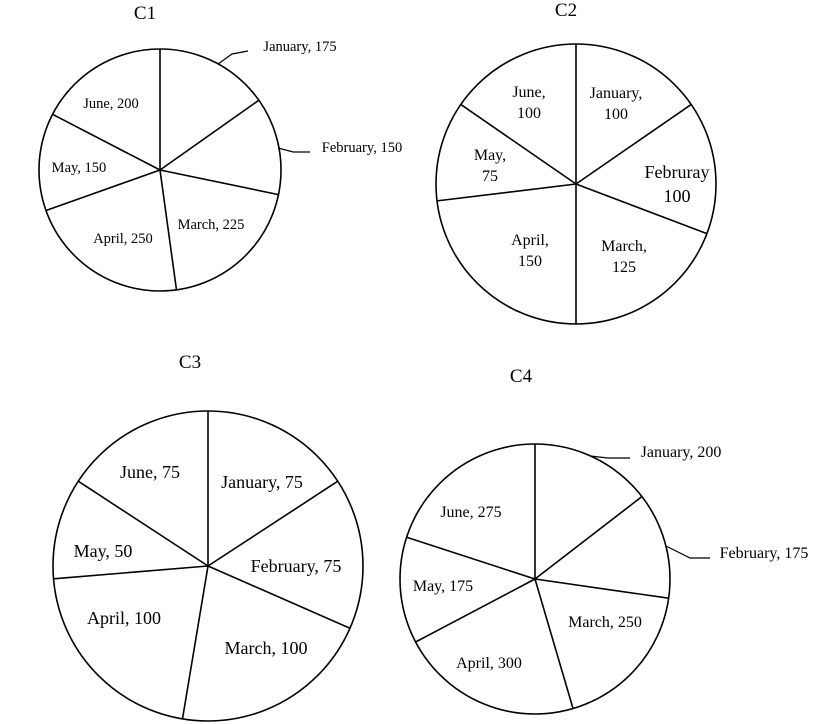 This screenshot has height=724, width=826. What do you see at coordinates (111, 104) in the screenshot?
I see `slice-label-june: June, 200` at bounding box center [111, 104].